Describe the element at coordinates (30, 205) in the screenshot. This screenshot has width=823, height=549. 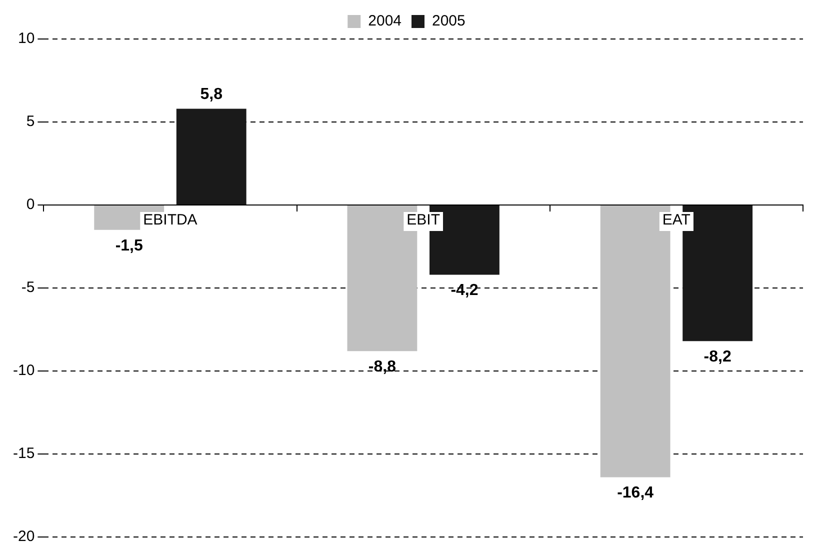
I see `y-tick-label: 0` at that location.